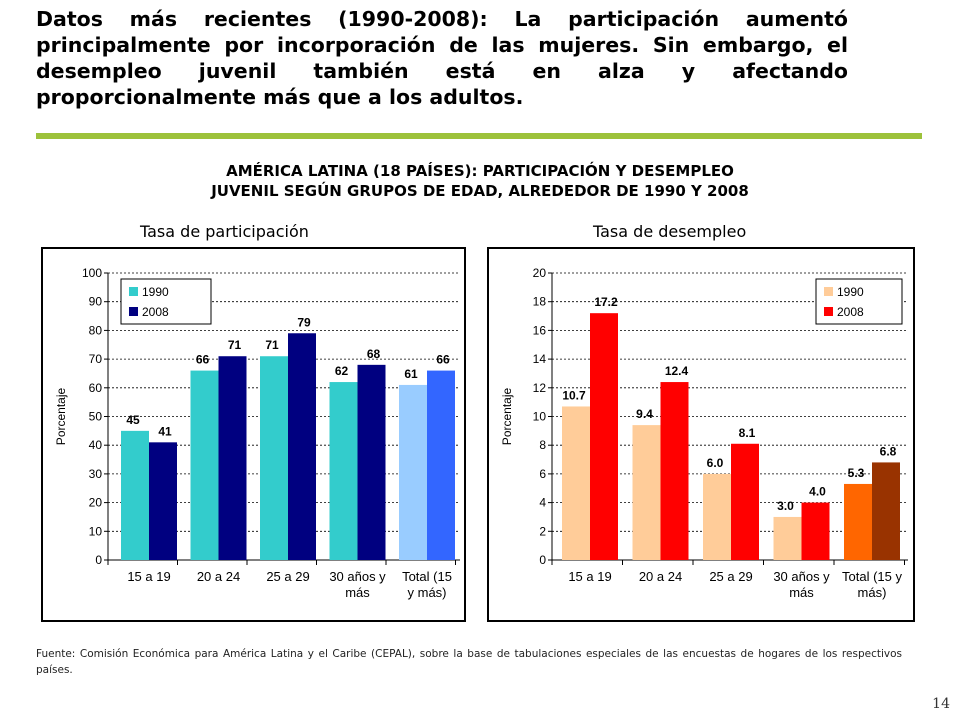 The width and height of the screenshot is (960, 720). I want to click on unemployment-category-label: más), so click(872, 592).